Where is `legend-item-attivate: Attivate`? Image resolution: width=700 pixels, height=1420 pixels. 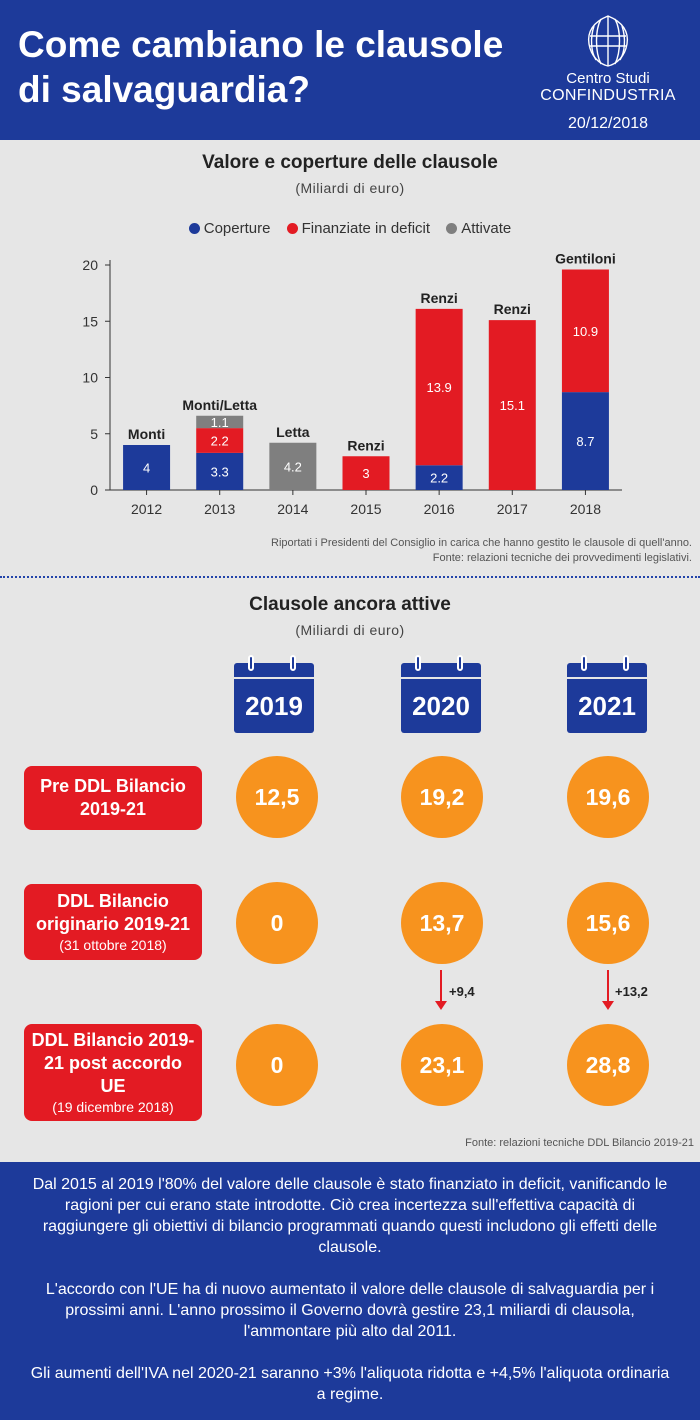
legend-item-attivate: Attivate is located at coordinates (478, 228).